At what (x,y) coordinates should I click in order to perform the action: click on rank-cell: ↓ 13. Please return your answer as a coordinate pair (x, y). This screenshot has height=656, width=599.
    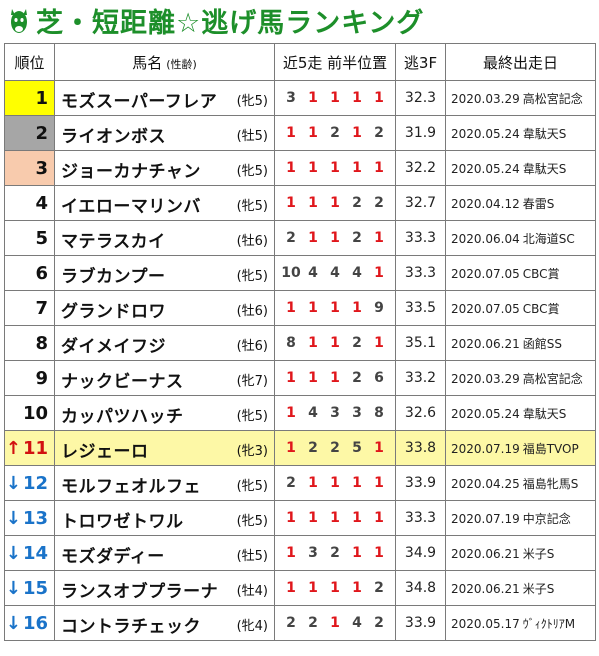
    Looking at the image, I should click on (29, 518).